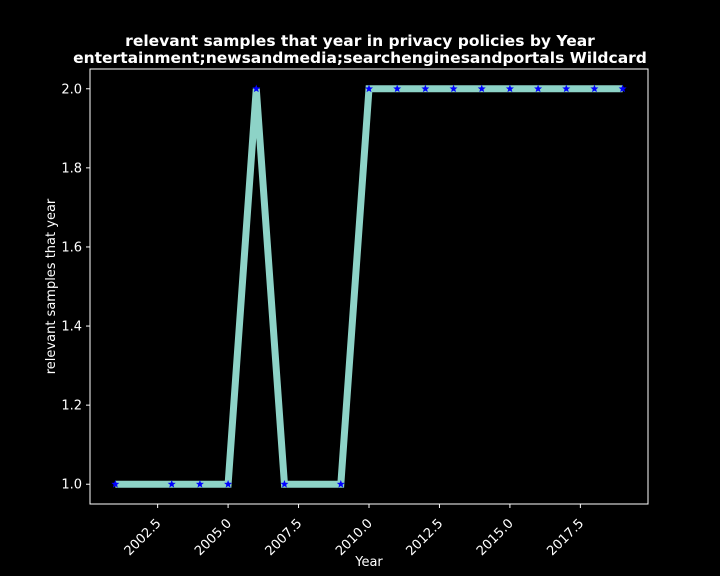 This screenshot has height=576, width=720. I want to click on x-tick-label: 2002.5, so click(143, 537).